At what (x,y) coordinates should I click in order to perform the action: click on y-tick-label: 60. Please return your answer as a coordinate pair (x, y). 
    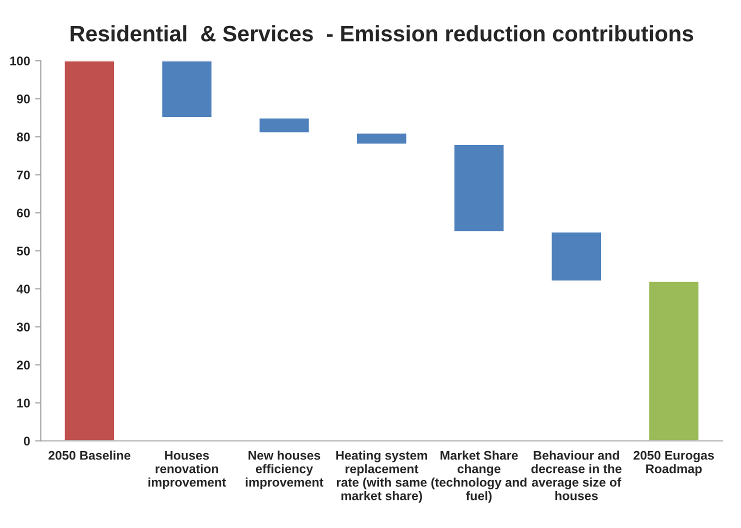
    Looking at the image, I should click on (23, 213).